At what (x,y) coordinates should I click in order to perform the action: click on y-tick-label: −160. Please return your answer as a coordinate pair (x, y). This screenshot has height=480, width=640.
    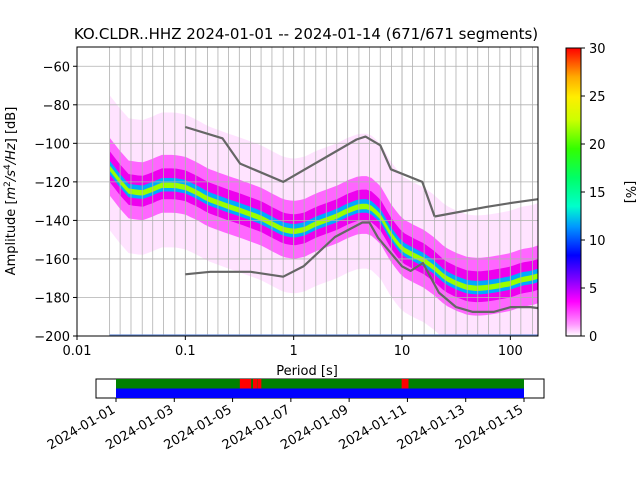
    Looking at the image, I should click on (52, 260).